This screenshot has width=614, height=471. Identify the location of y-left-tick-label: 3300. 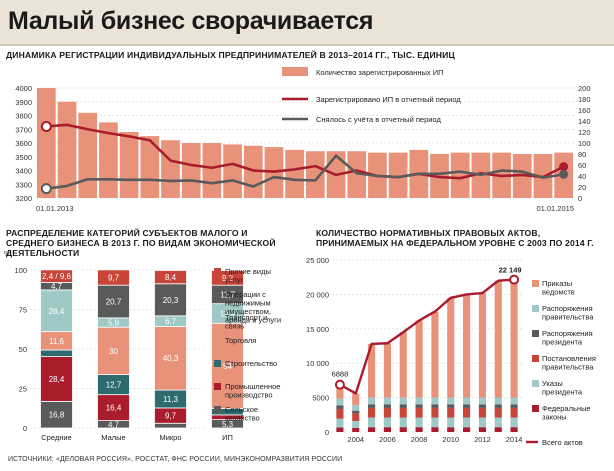
(23, 184).